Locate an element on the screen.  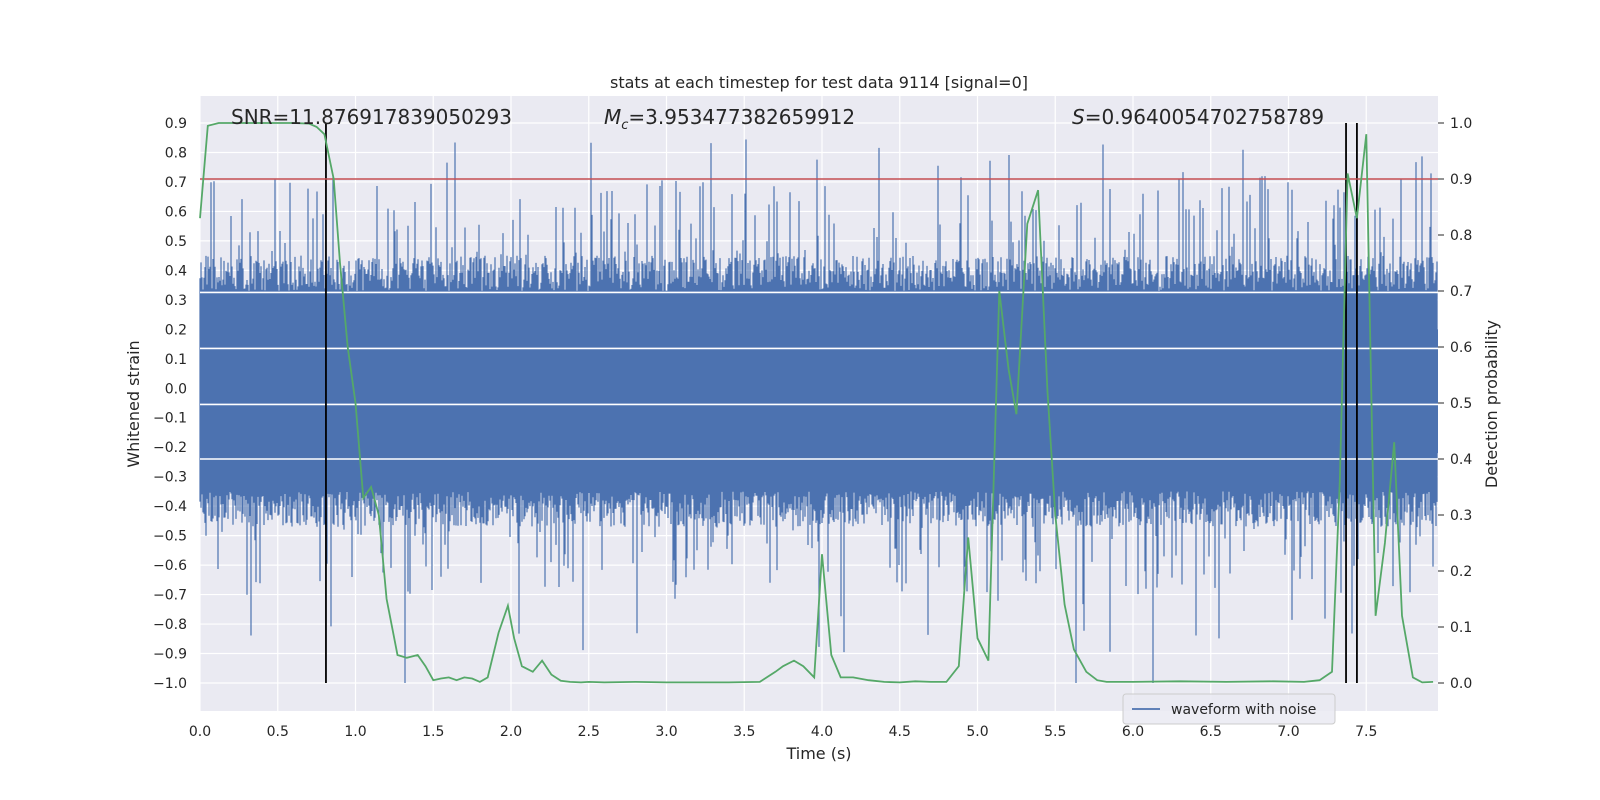
y-tick-label: −1.0 is located at coordinates (170, 684).